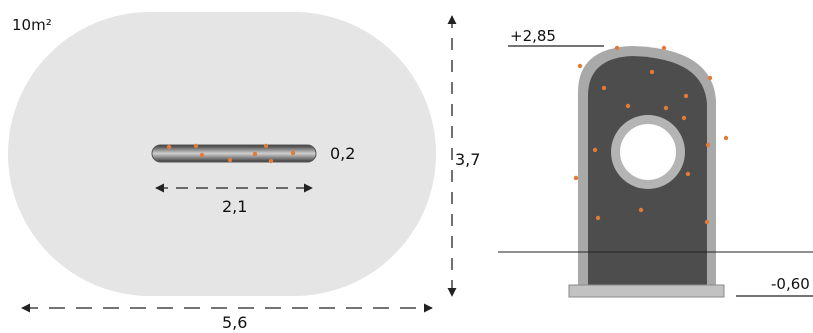  Describe the element at coordinates (234, 323) in the screenshot. I see `zone-width-label: 5,6` at that location.